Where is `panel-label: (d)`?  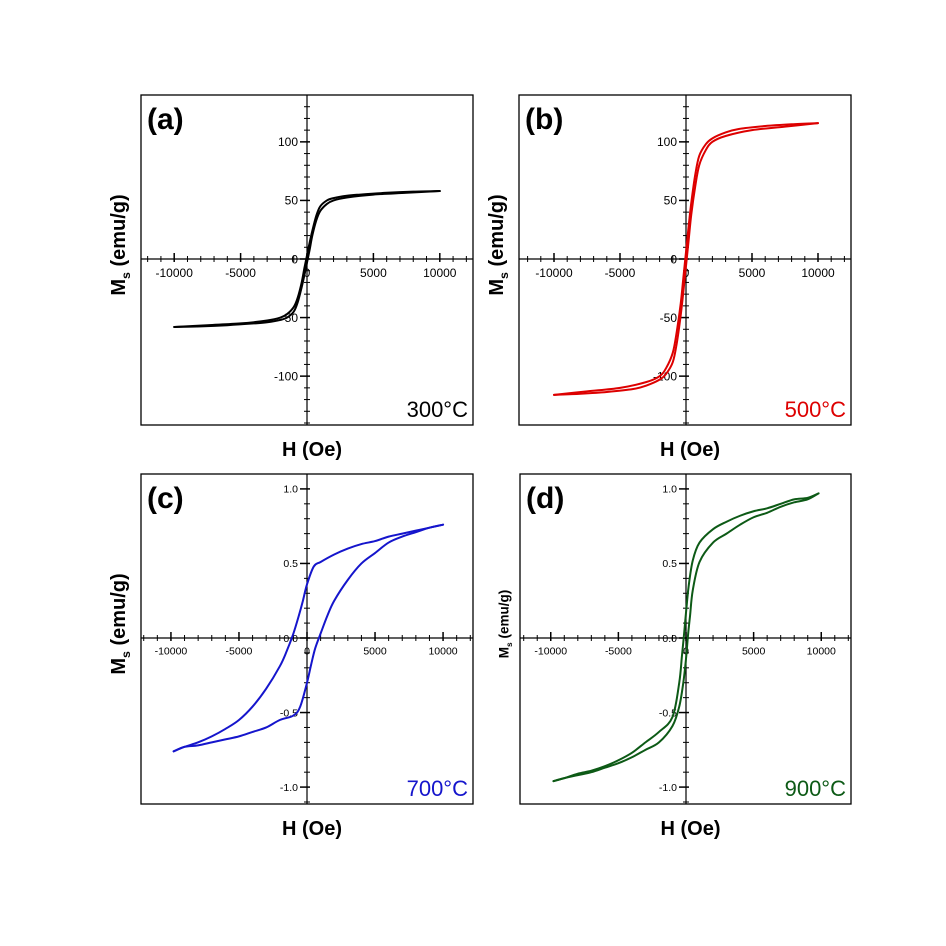 panel-label: (d) is located at coordinates (545, 498).